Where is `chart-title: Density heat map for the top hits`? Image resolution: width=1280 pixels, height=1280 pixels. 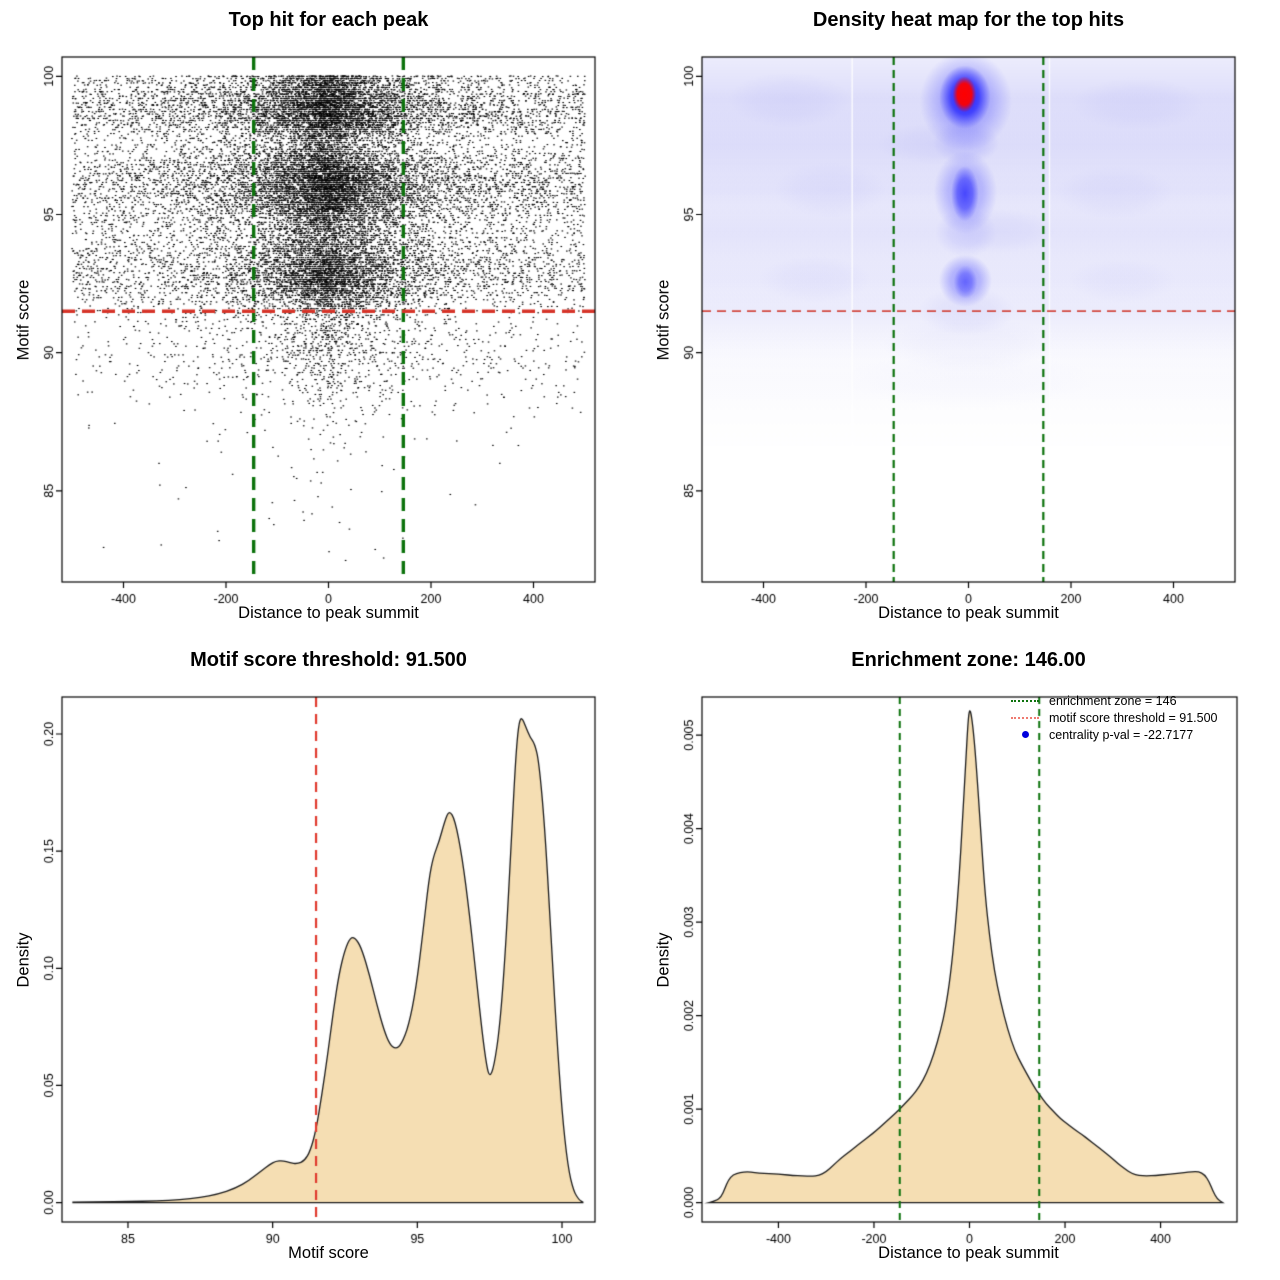
chart-title: Density heat map for the top hits is located at coordinates (968, 20).